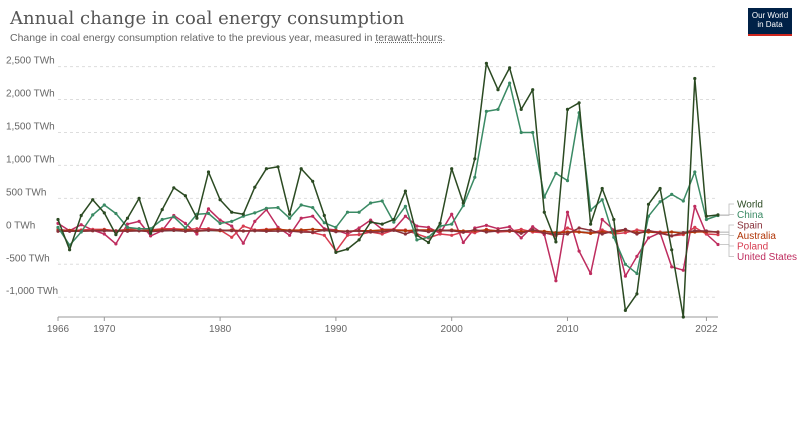 The width and height of the screenshot is (800, 432). What do you see at coordinates (30, 126) in the screenshot?
I see `y-tick-label: 1,500 TWh` at bounding box center [30, 126].